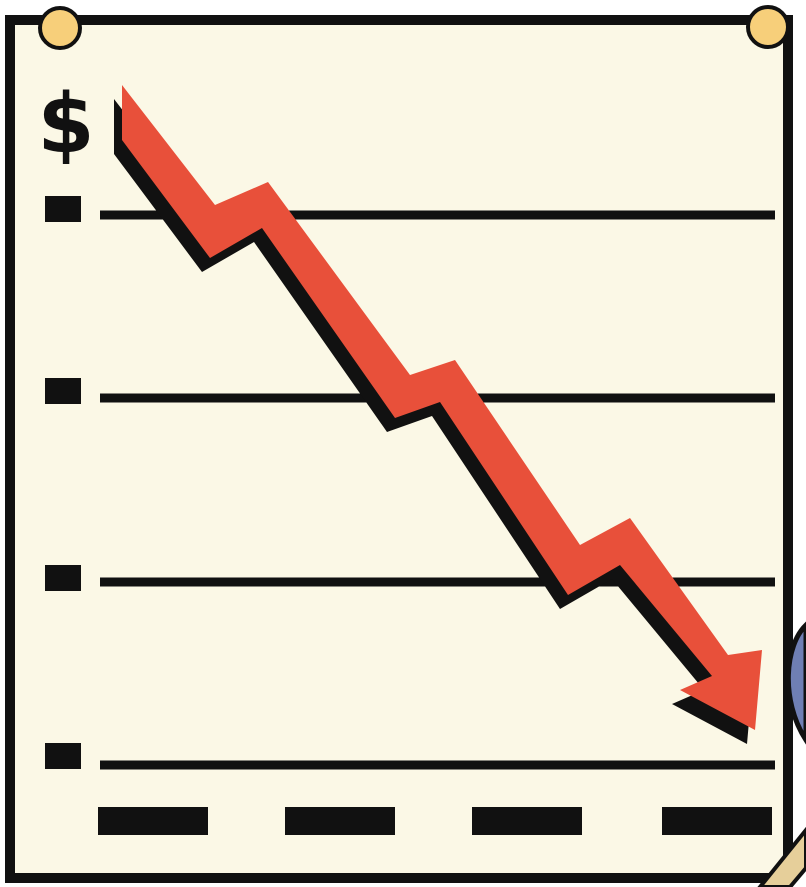 Image resolution: width=806 pixels, height=887 pixels. I want to click on tick-marks, so click(63, 482).